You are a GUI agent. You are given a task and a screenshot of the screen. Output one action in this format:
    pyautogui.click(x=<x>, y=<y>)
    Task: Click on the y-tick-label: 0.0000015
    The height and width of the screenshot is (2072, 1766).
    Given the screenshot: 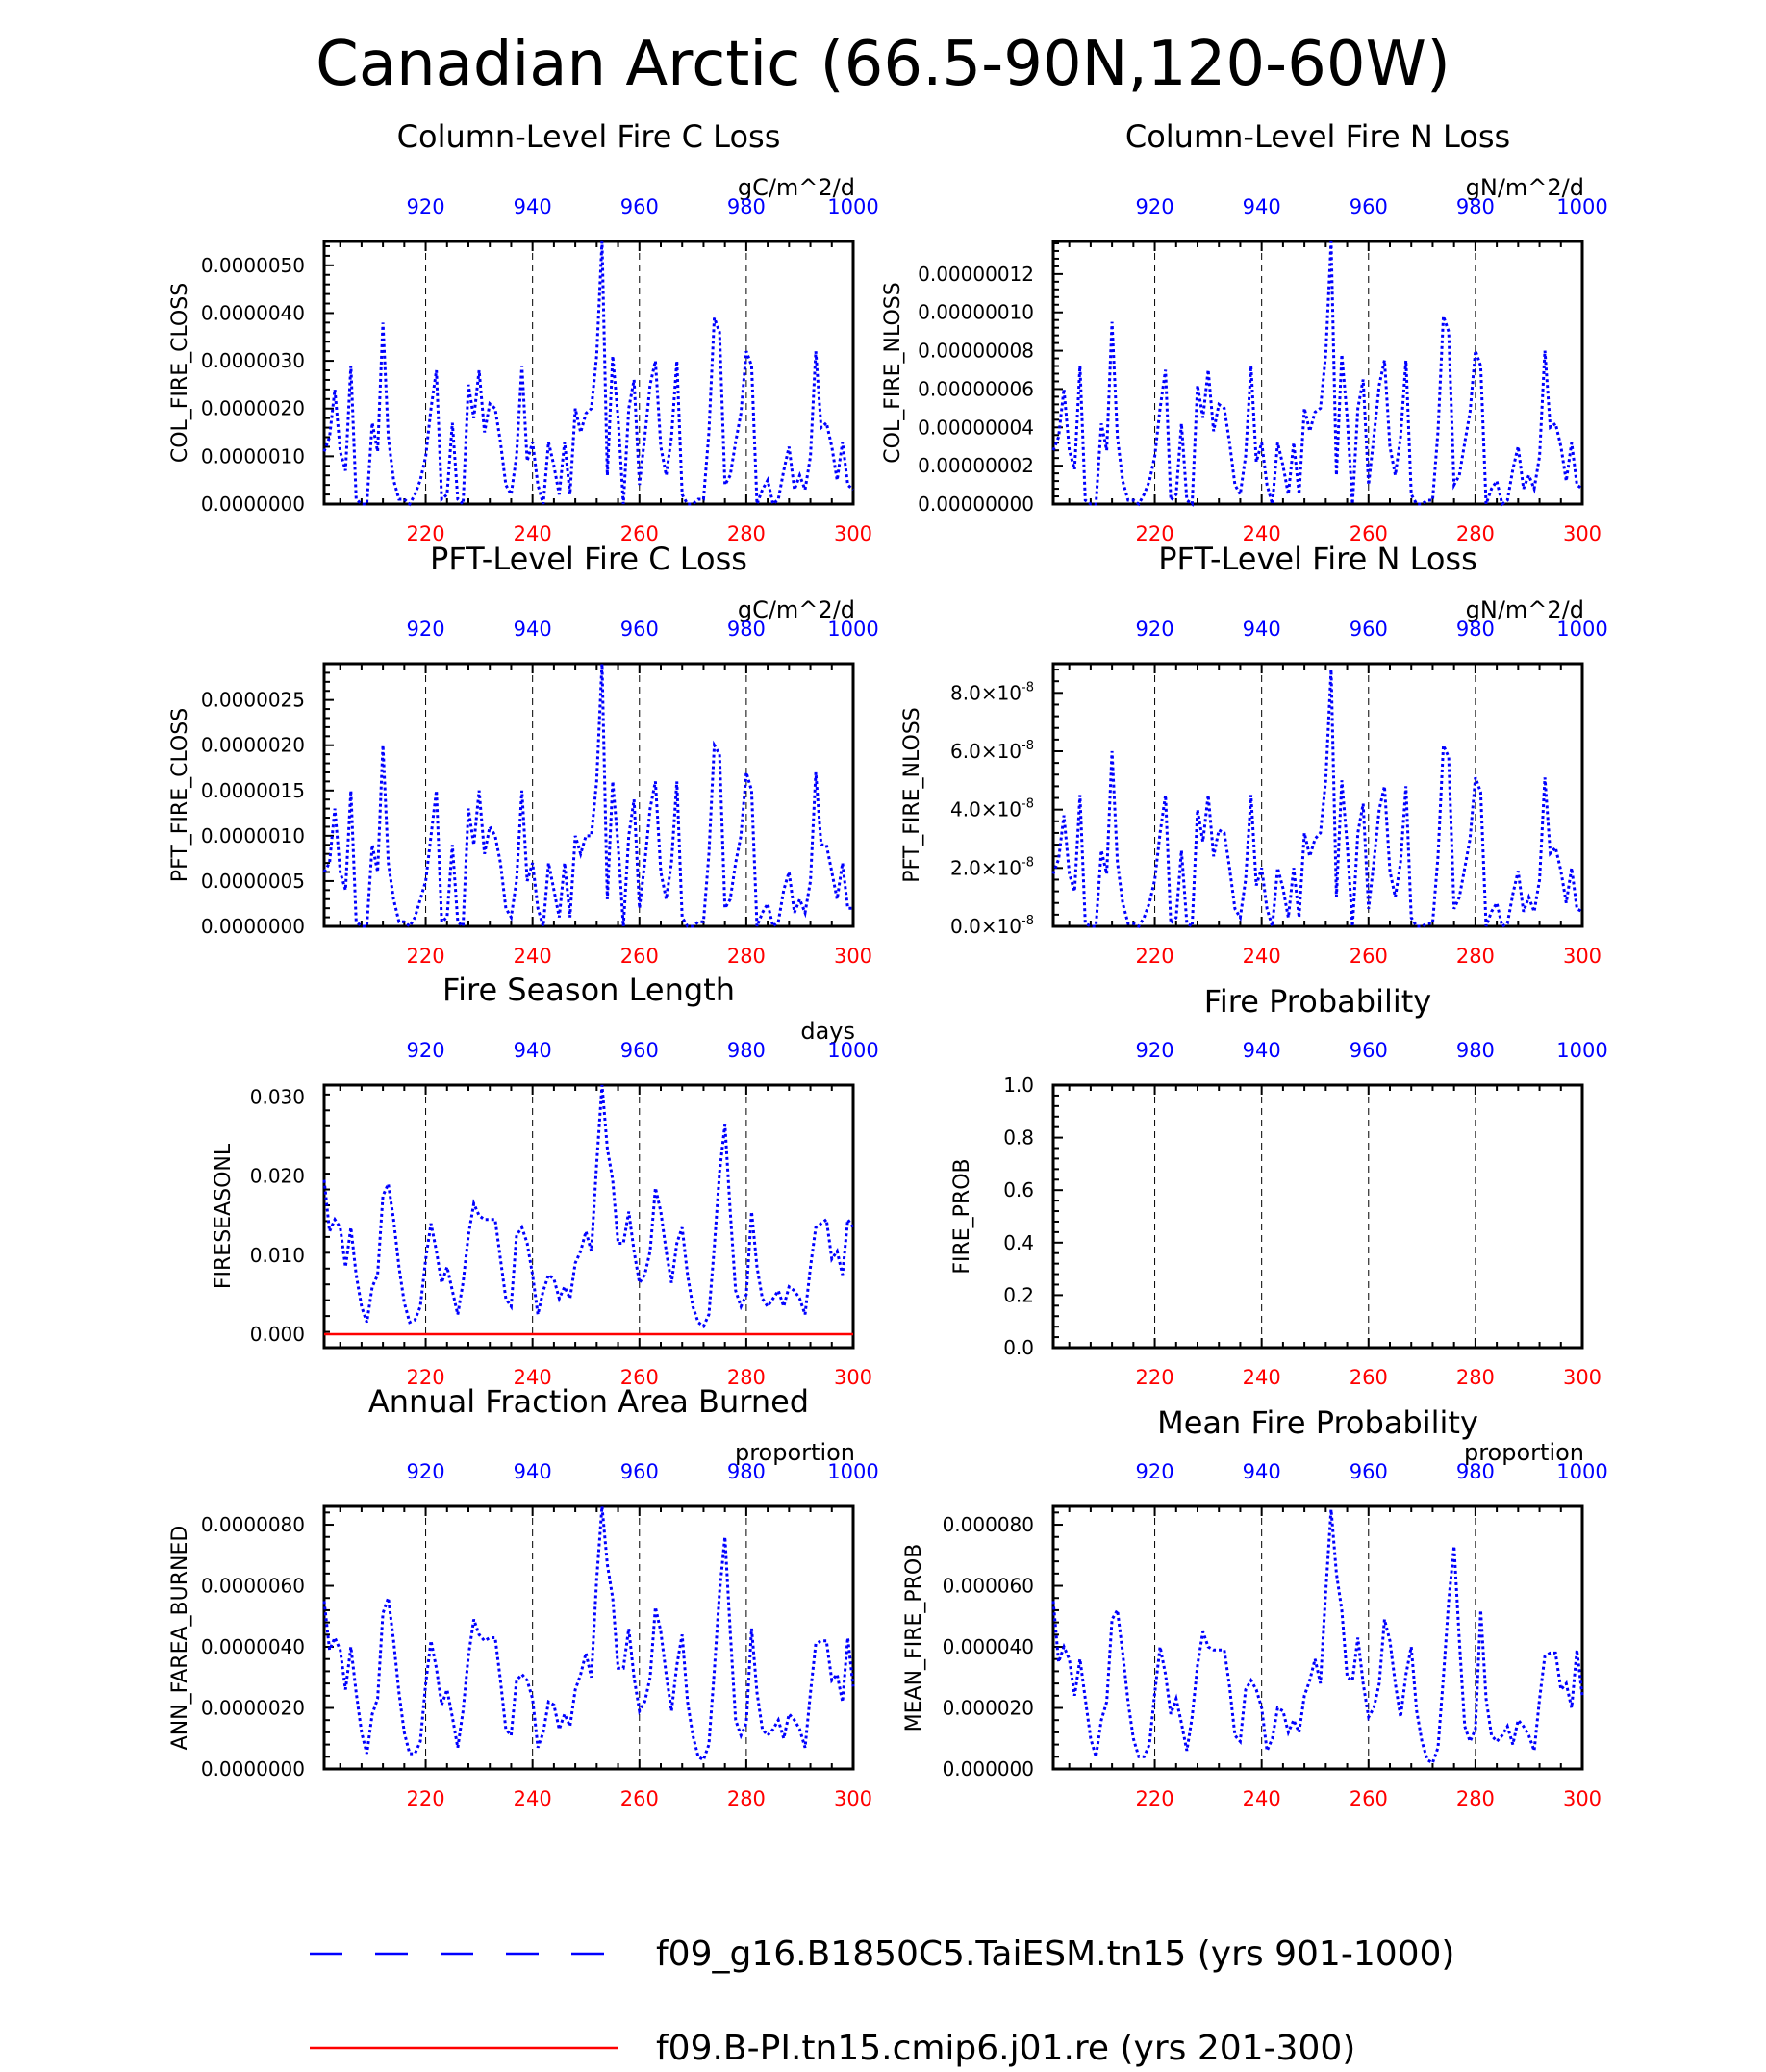 What is the action you would take?
    pyautogui.click(x=253, y=790)
    